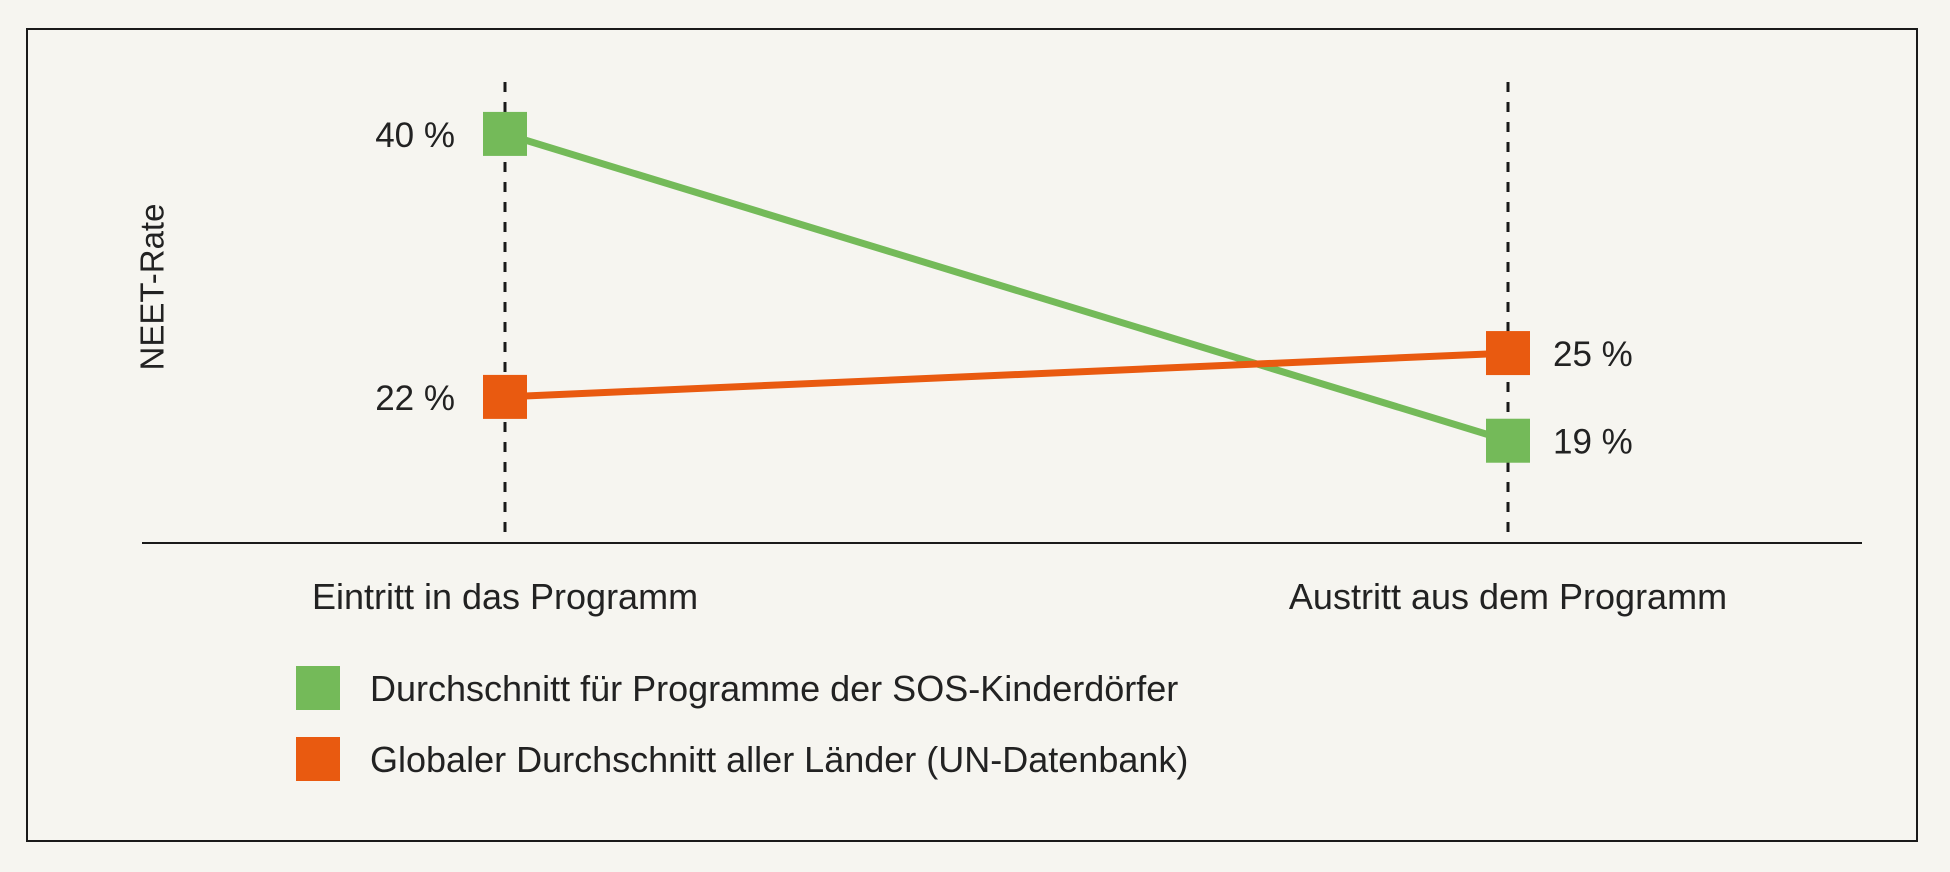 The width and height of the screenshot is (1950, 872). What do you see at coordinates (415, 135) in the screenshot?
I see `data-label: 40 %` at bounding box center [415, 135].